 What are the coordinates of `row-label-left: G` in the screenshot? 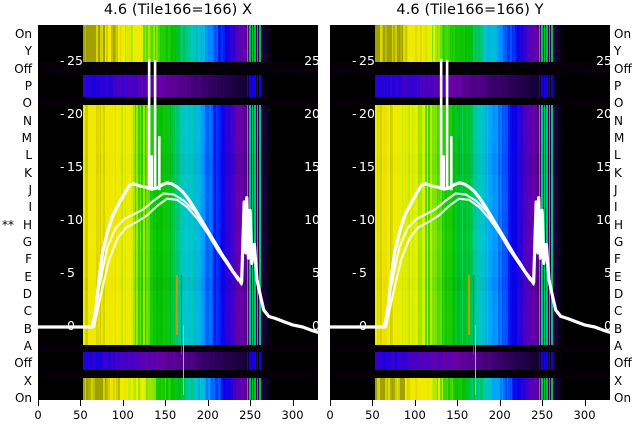 It's located at (27, 242).